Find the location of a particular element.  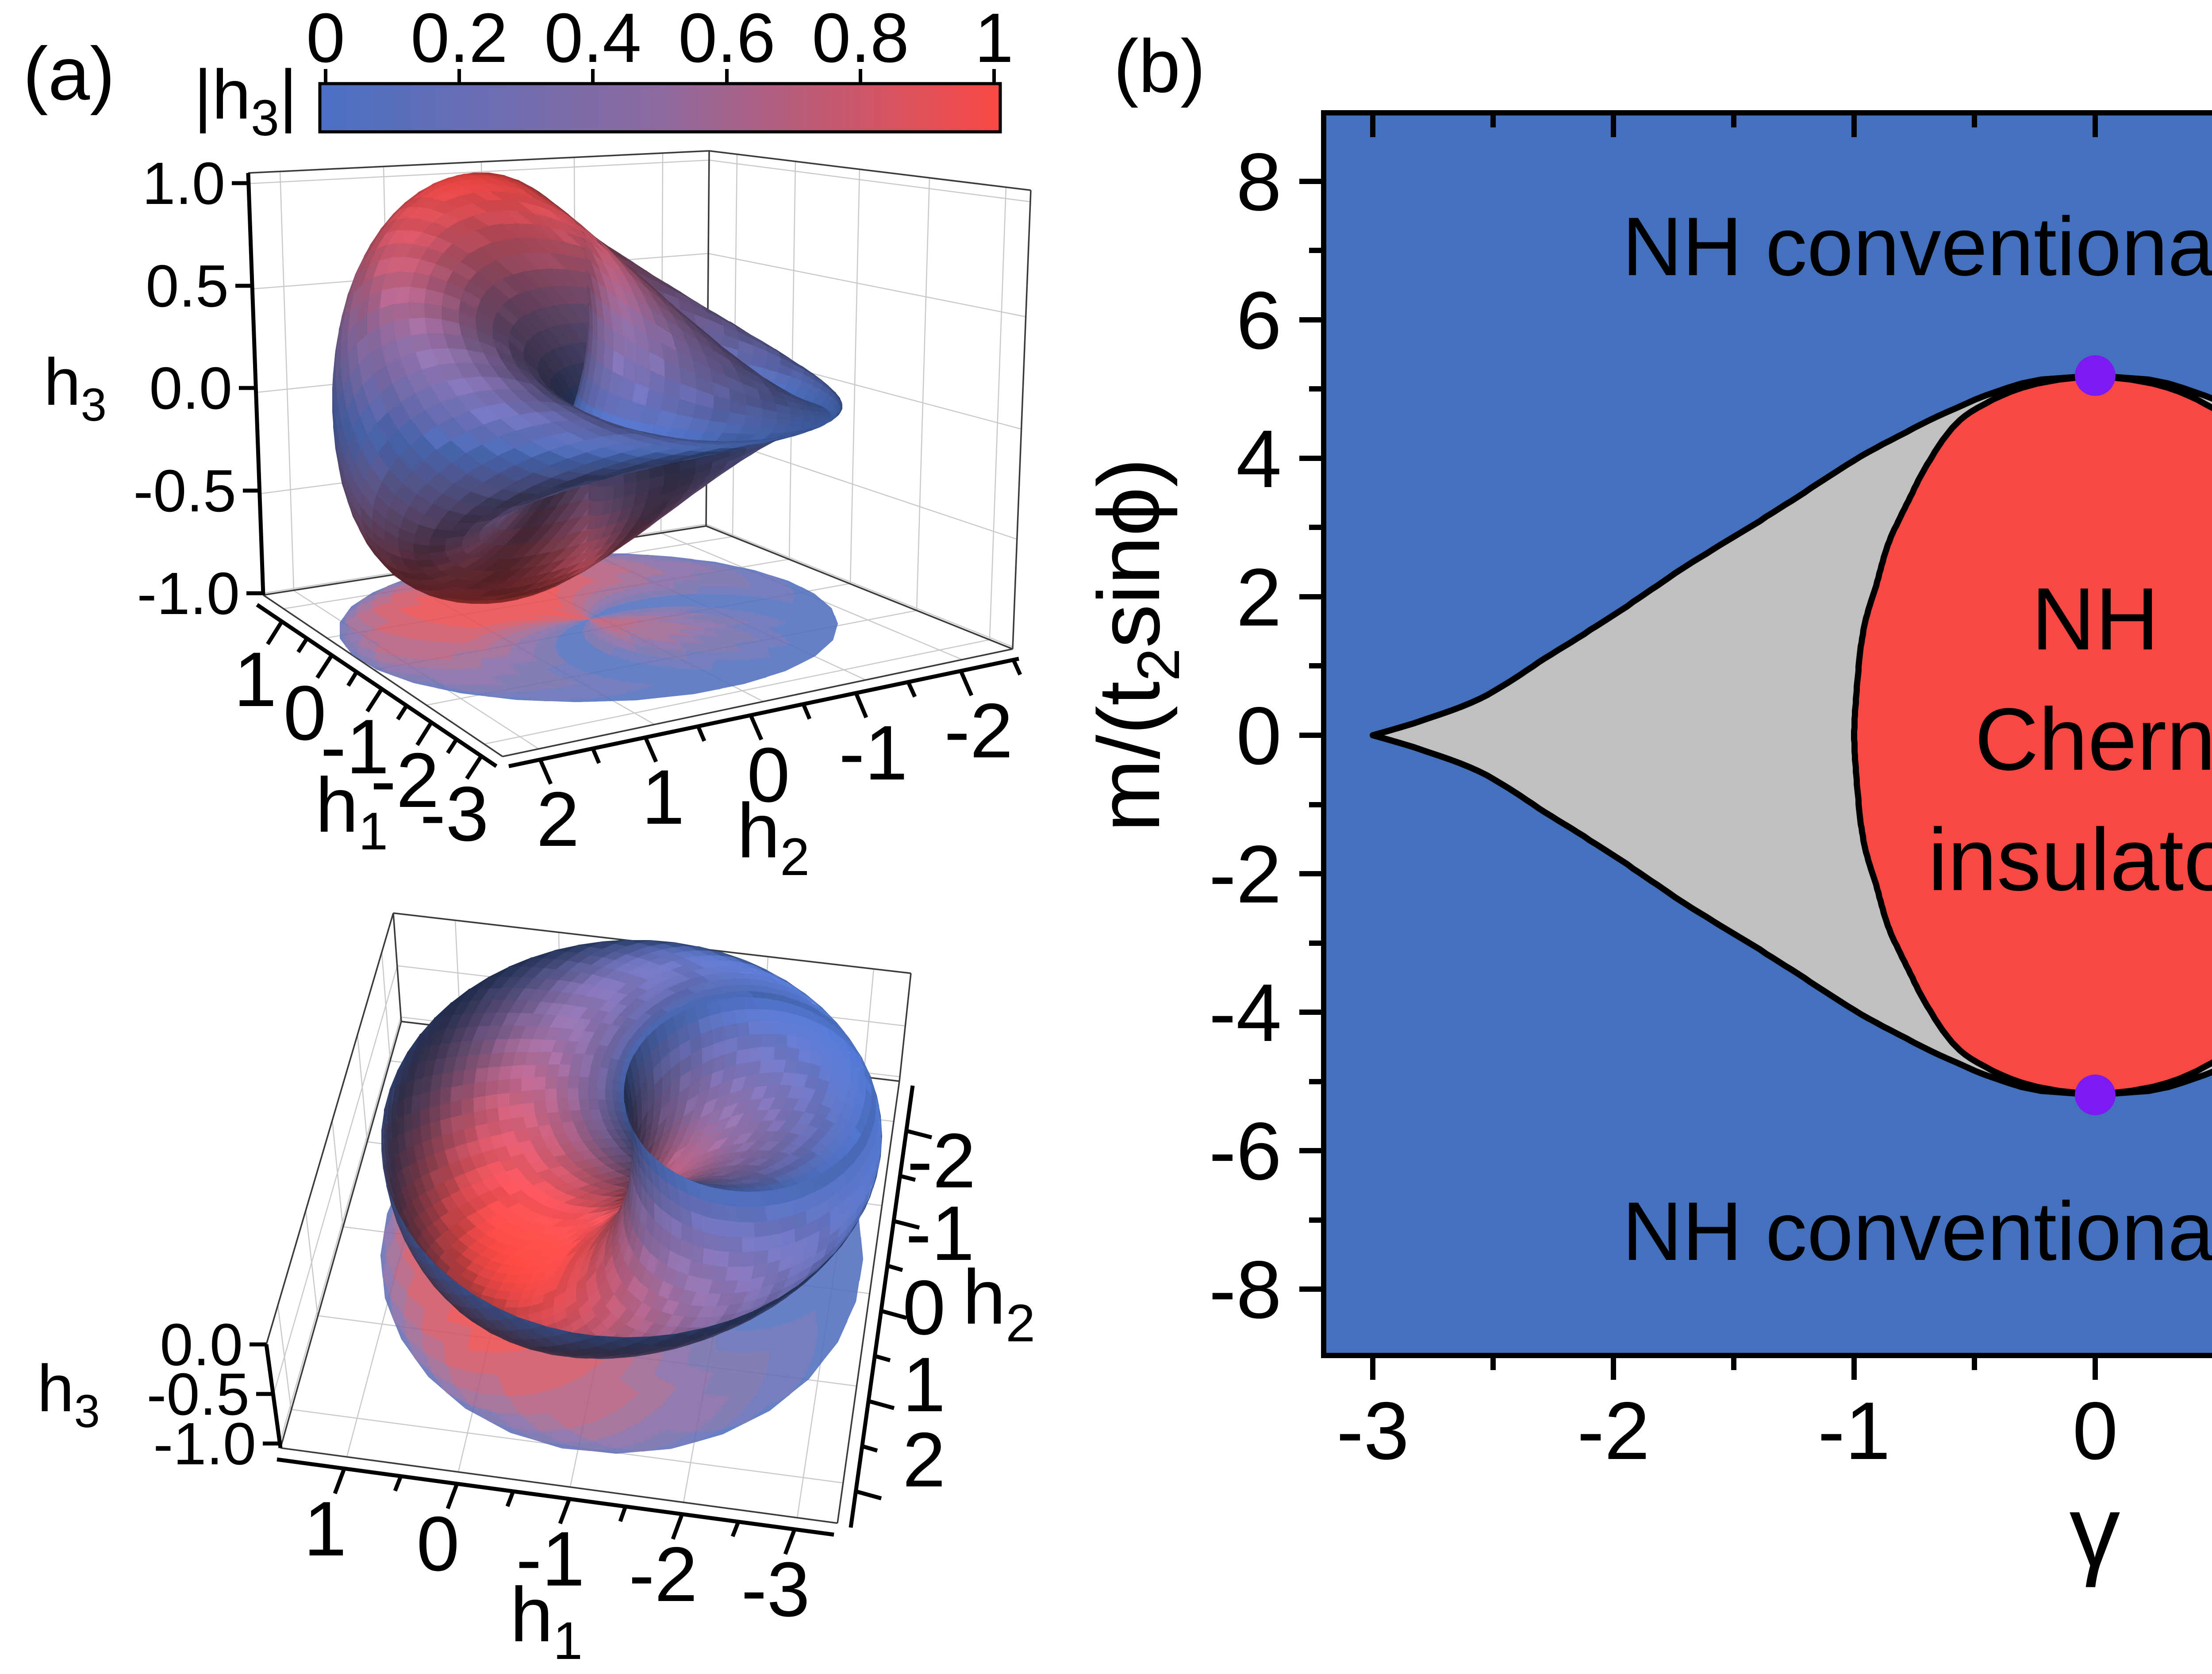

svg-text: 6 is located at coordinates (1259, 320).